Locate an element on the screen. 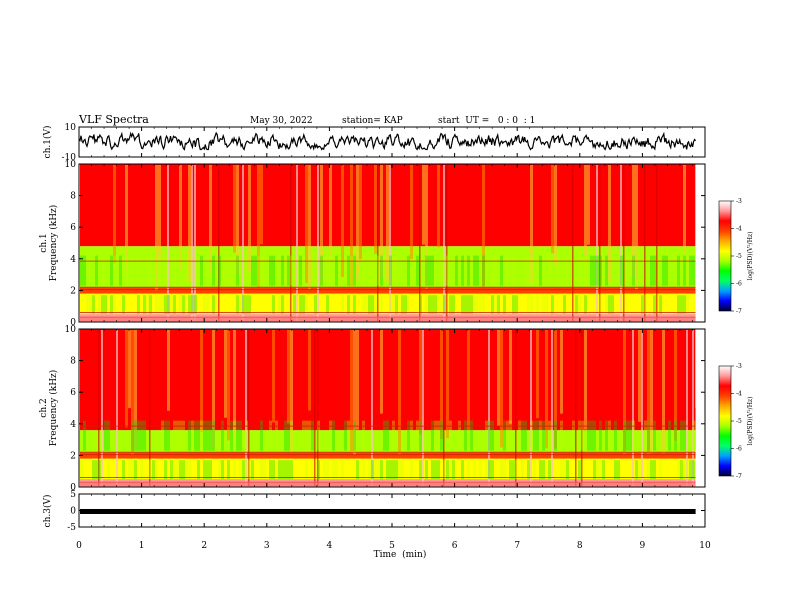 The height and width of the screenshot is (612, 792). ch1-spectrogram-y-tick-label: 0 is located at coordinates (73, 323).